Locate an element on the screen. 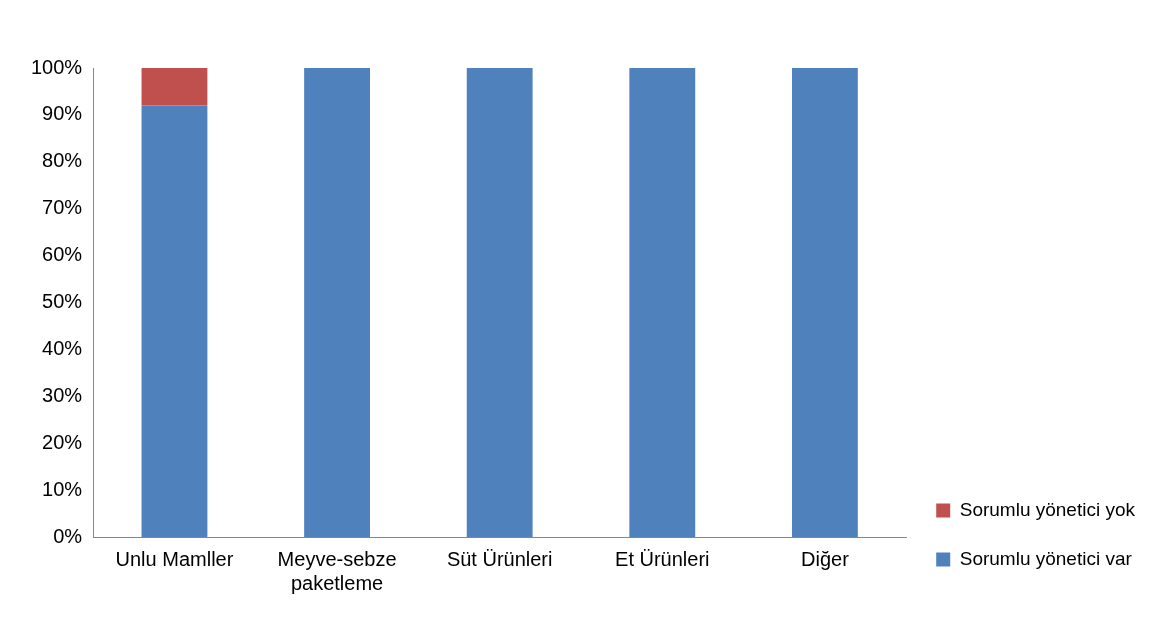 The image size is (1173, 627). y-tick-label: 100% is located at coordinates (57, 66).